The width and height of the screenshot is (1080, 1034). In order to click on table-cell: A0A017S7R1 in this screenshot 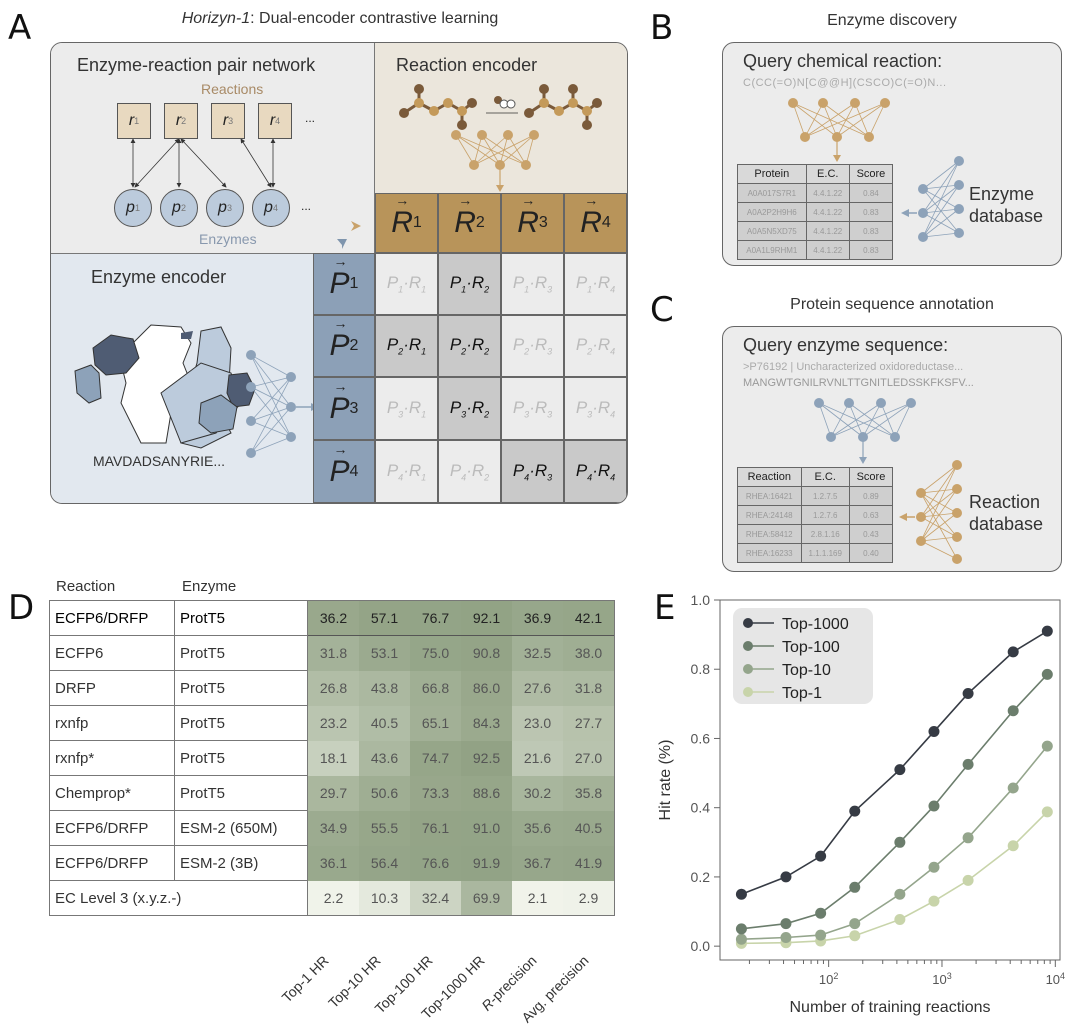, I will do `click(772, 193)`.